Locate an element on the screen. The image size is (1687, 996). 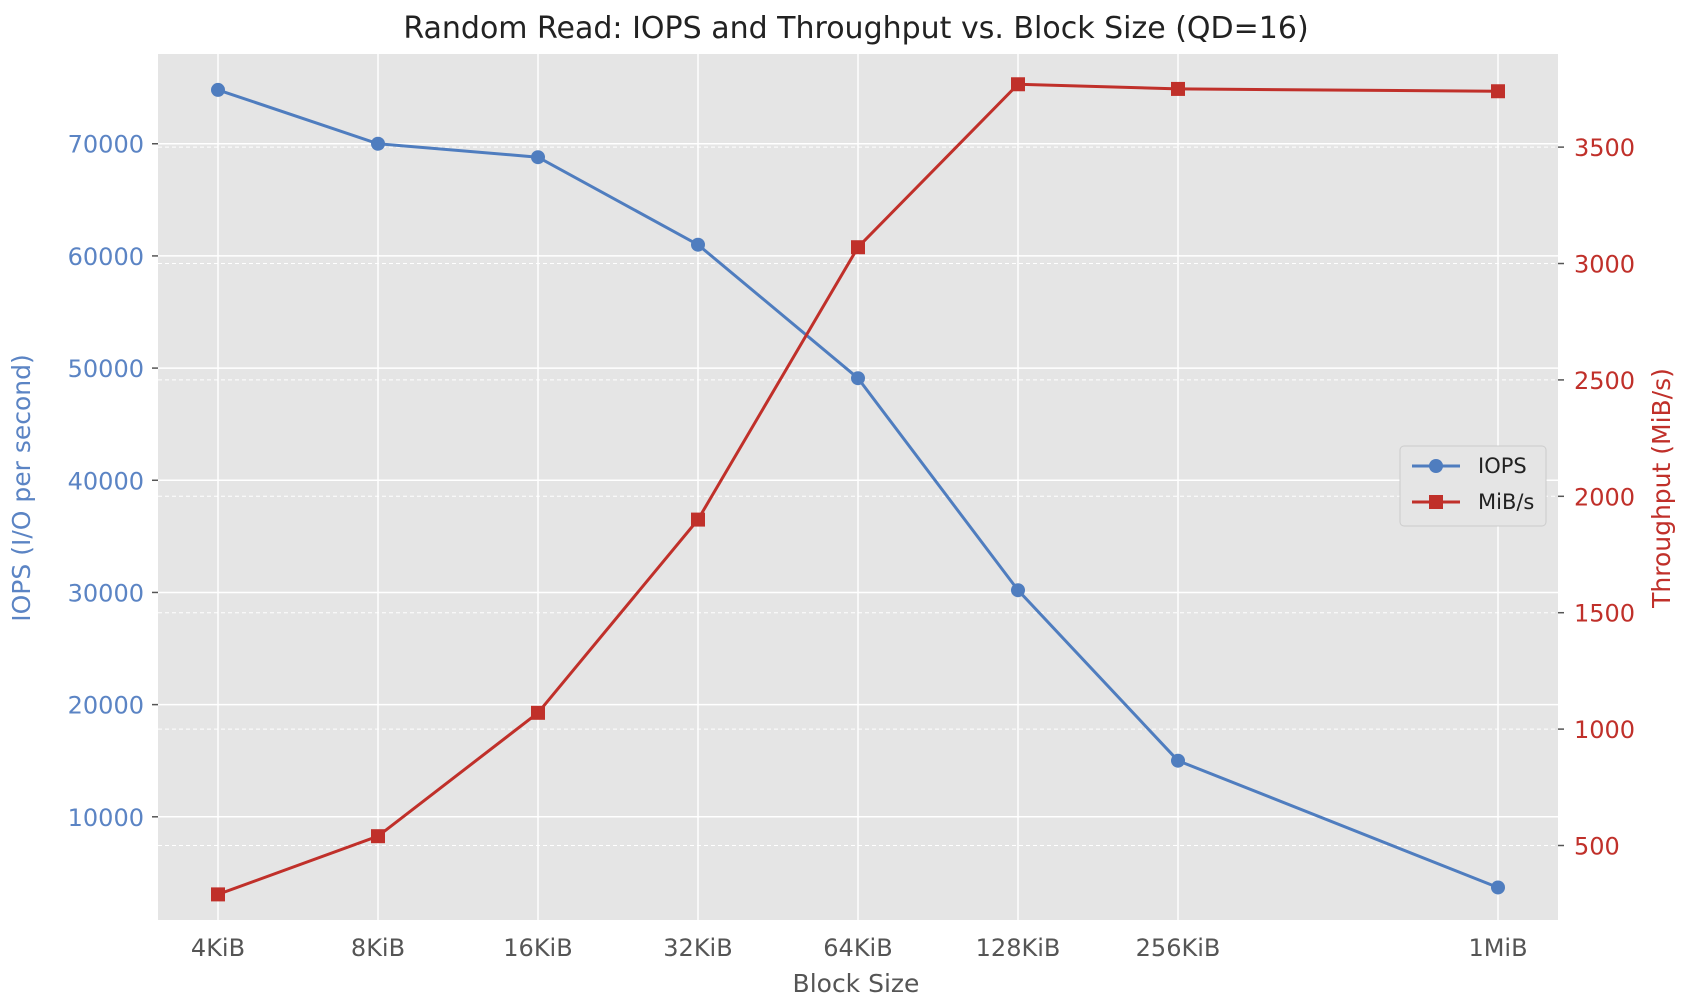
y-tick-label-left: 70000 is located at coordinates (106, 145).